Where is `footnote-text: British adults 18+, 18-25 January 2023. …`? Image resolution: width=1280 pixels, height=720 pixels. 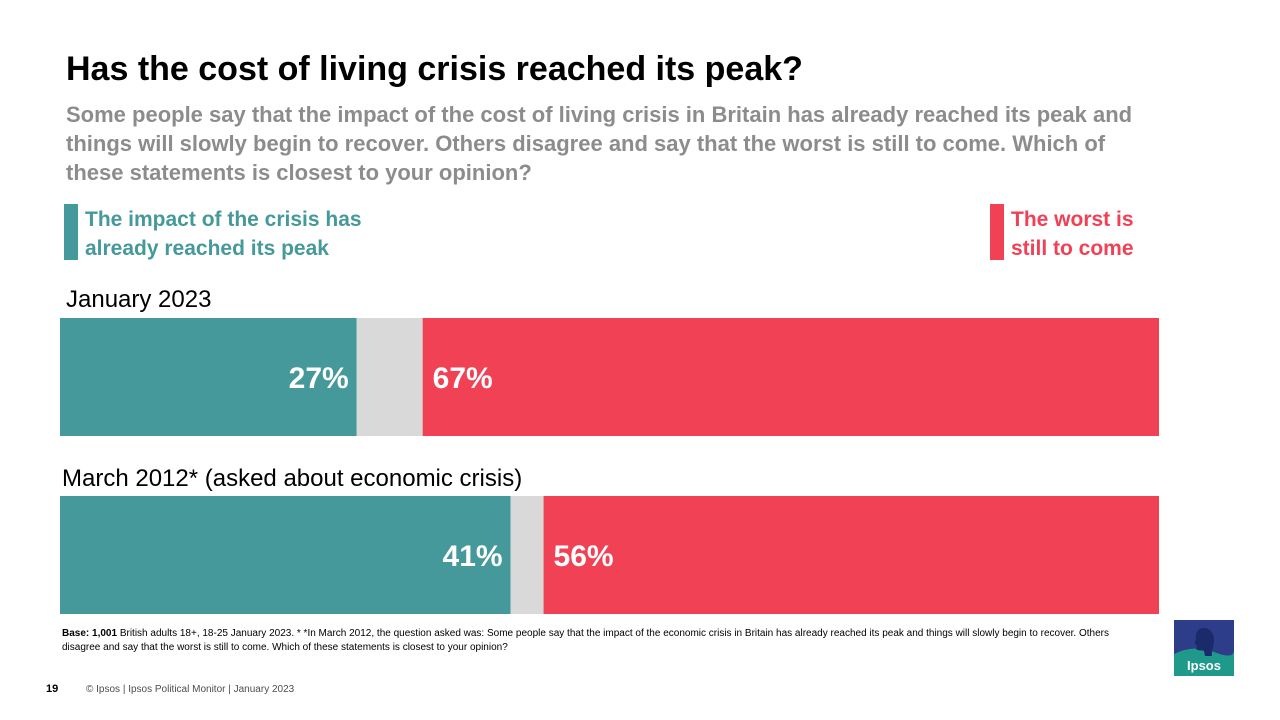
footnote-text: British adults 18+, 18-25 January 2023. … is located at coordinates (585, 640).